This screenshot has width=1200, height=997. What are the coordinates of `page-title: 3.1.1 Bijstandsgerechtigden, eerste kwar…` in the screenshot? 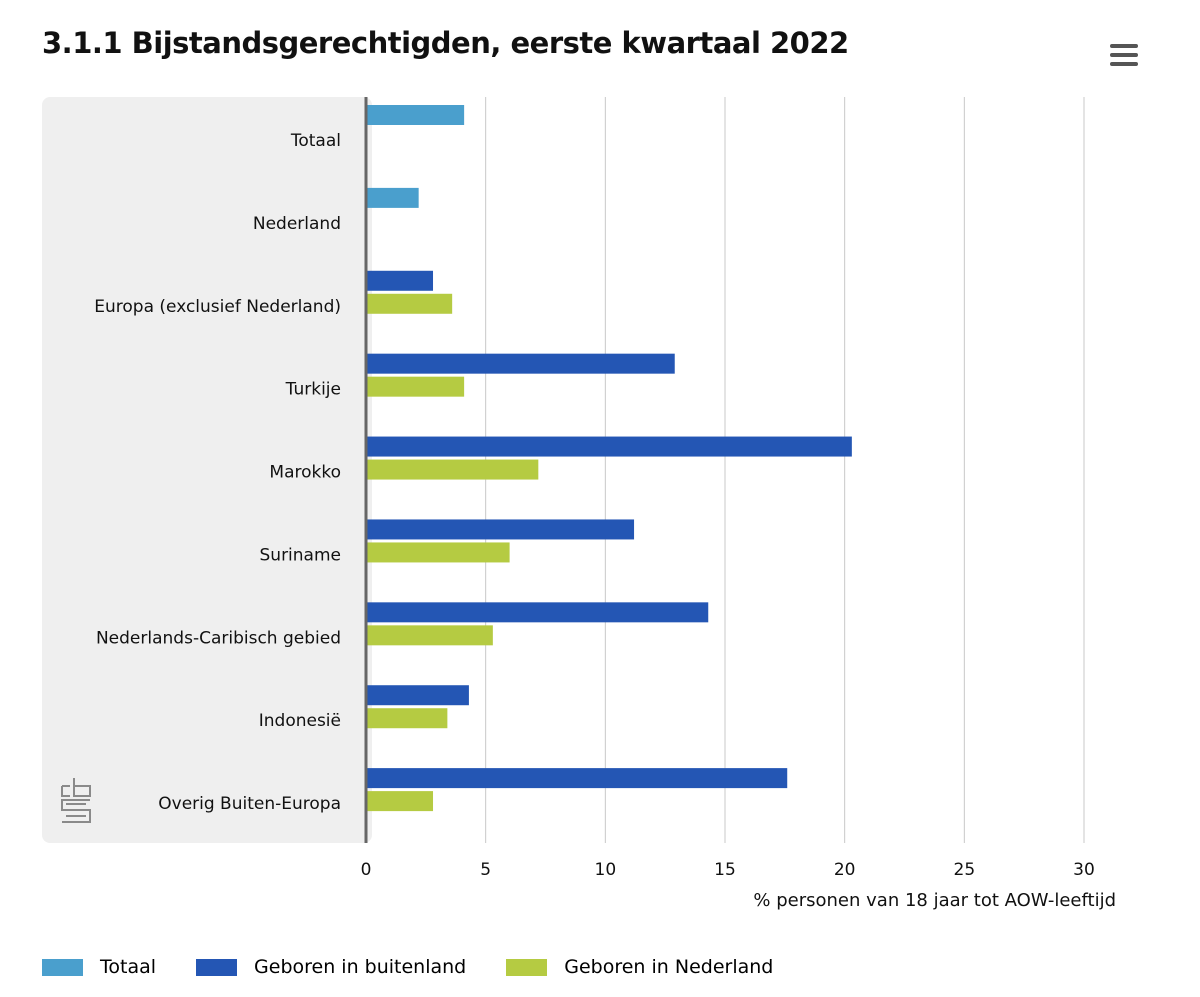 It's located at (445, 43).